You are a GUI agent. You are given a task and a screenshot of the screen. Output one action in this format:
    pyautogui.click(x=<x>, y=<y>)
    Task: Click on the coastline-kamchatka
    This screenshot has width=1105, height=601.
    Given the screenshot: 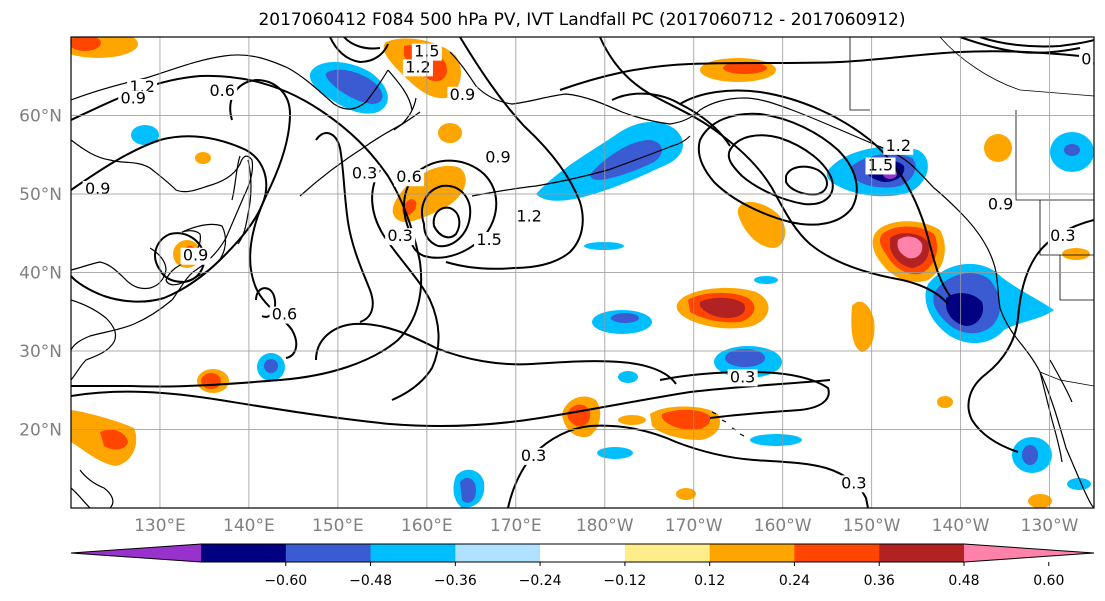 What is the action you would take?
    pyautogui.click(x=326, y=171)
    